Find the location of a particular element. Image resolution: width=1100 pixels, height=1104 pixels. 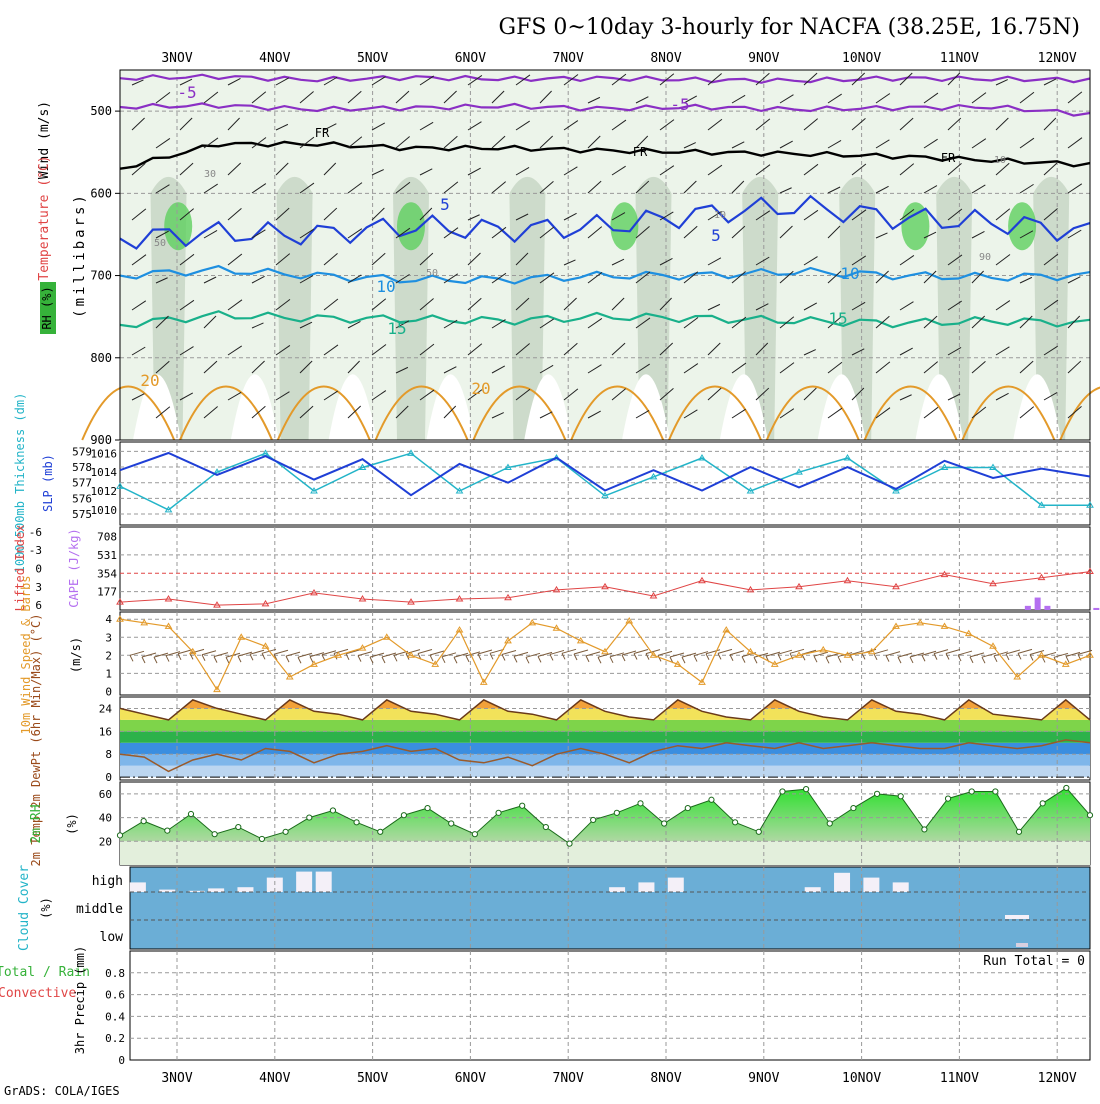

wind10m-grid is located at coordinates (605, 653).